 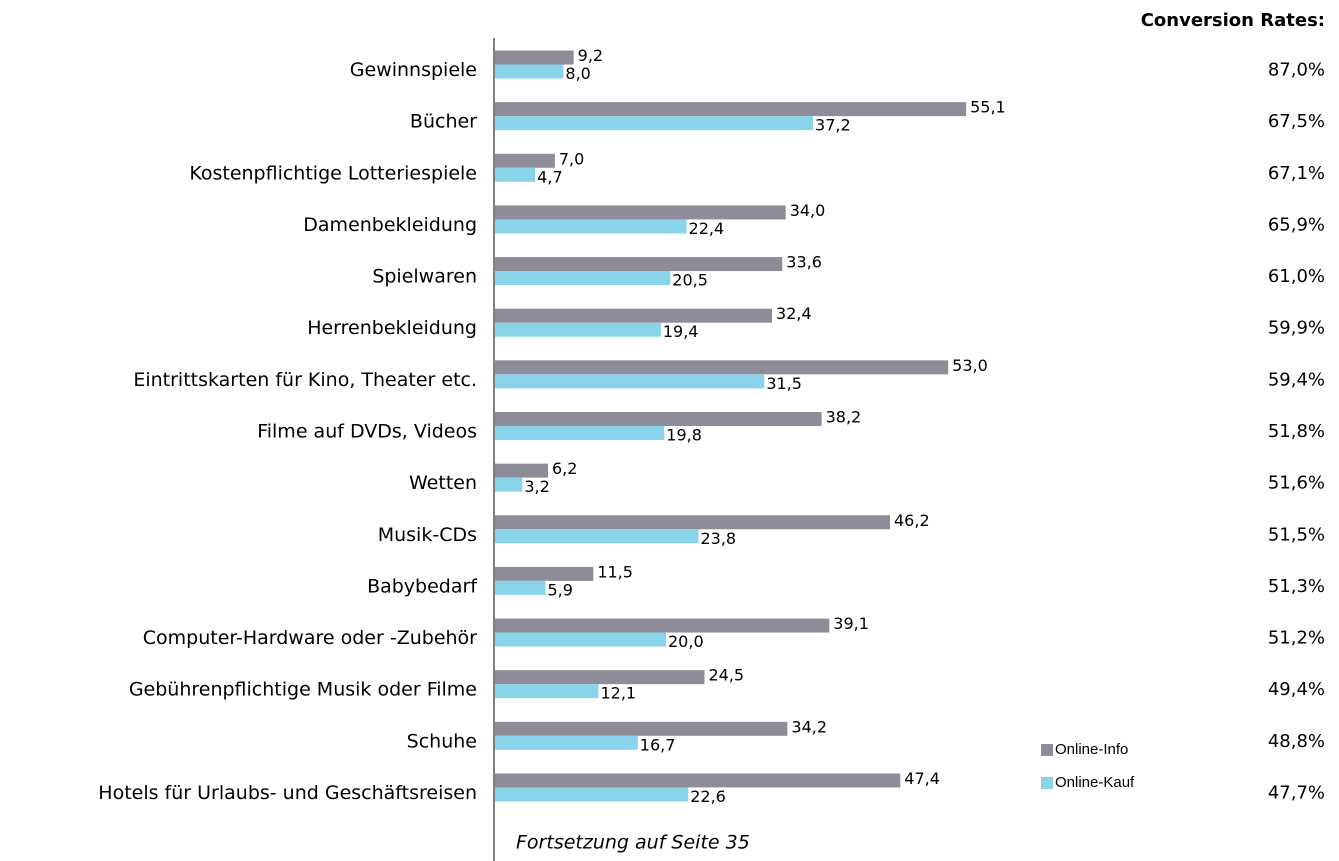 What do you see at coordinates (988, 107) in the screenshot?
I see `value-label: 55,1` at bounding box center [988, 107].